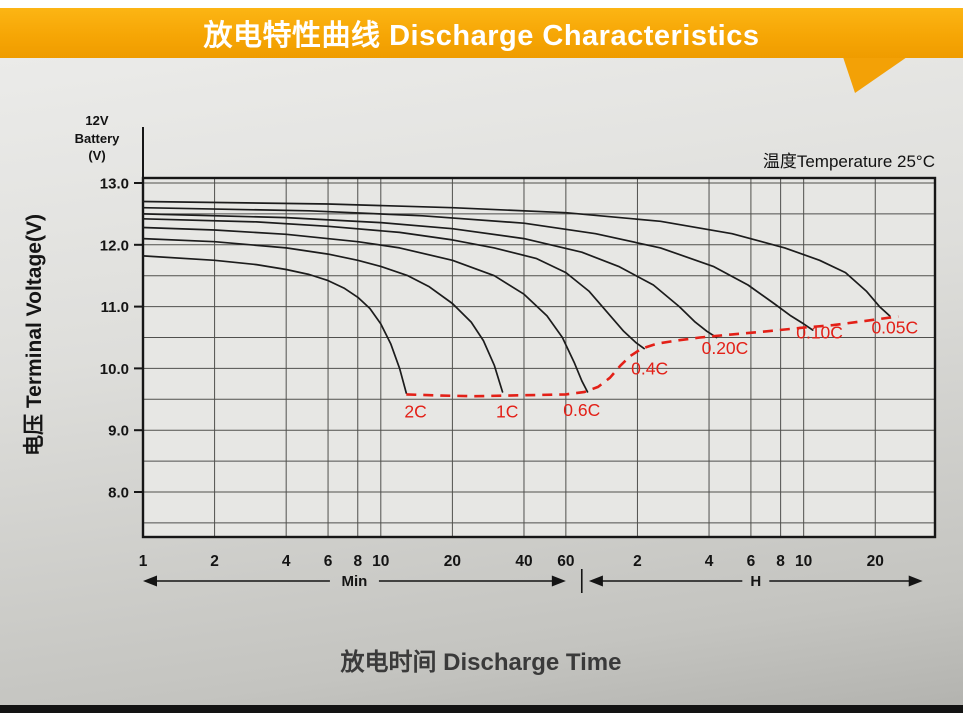 The width and height of the screenshot is (963, 713). Describe the element at coordinates (97, 156) in the screenshot. I see `battery-label-line3: (V)` at that location.